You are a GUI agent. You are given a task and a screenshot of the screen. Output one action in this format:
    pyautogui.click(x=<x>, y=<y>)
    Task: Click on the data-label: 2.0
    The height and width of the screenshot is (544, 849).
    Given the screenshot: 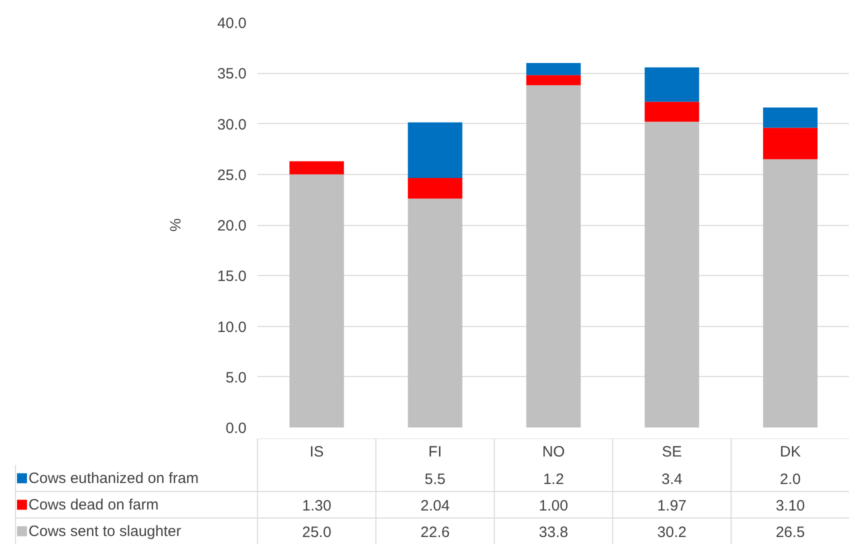 What is the action you would take?
    pyautogui.click(x=790, y=479)
    